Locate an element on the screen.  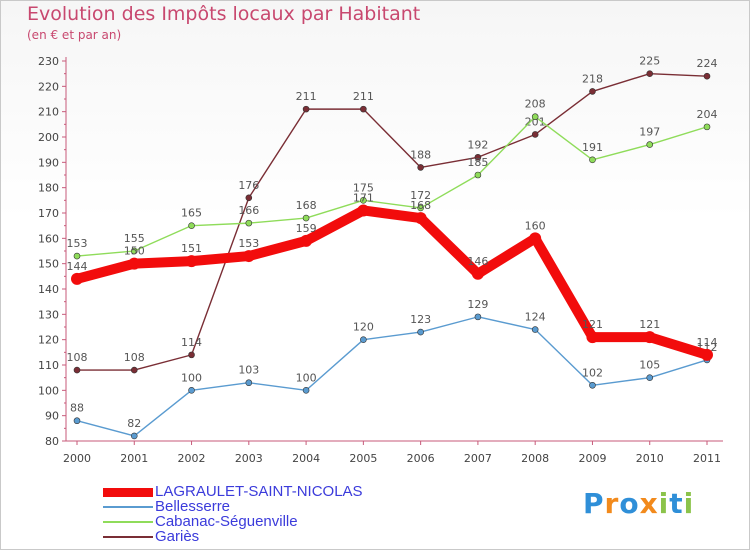
data-label: 114 is located at coordinates (191, 342).